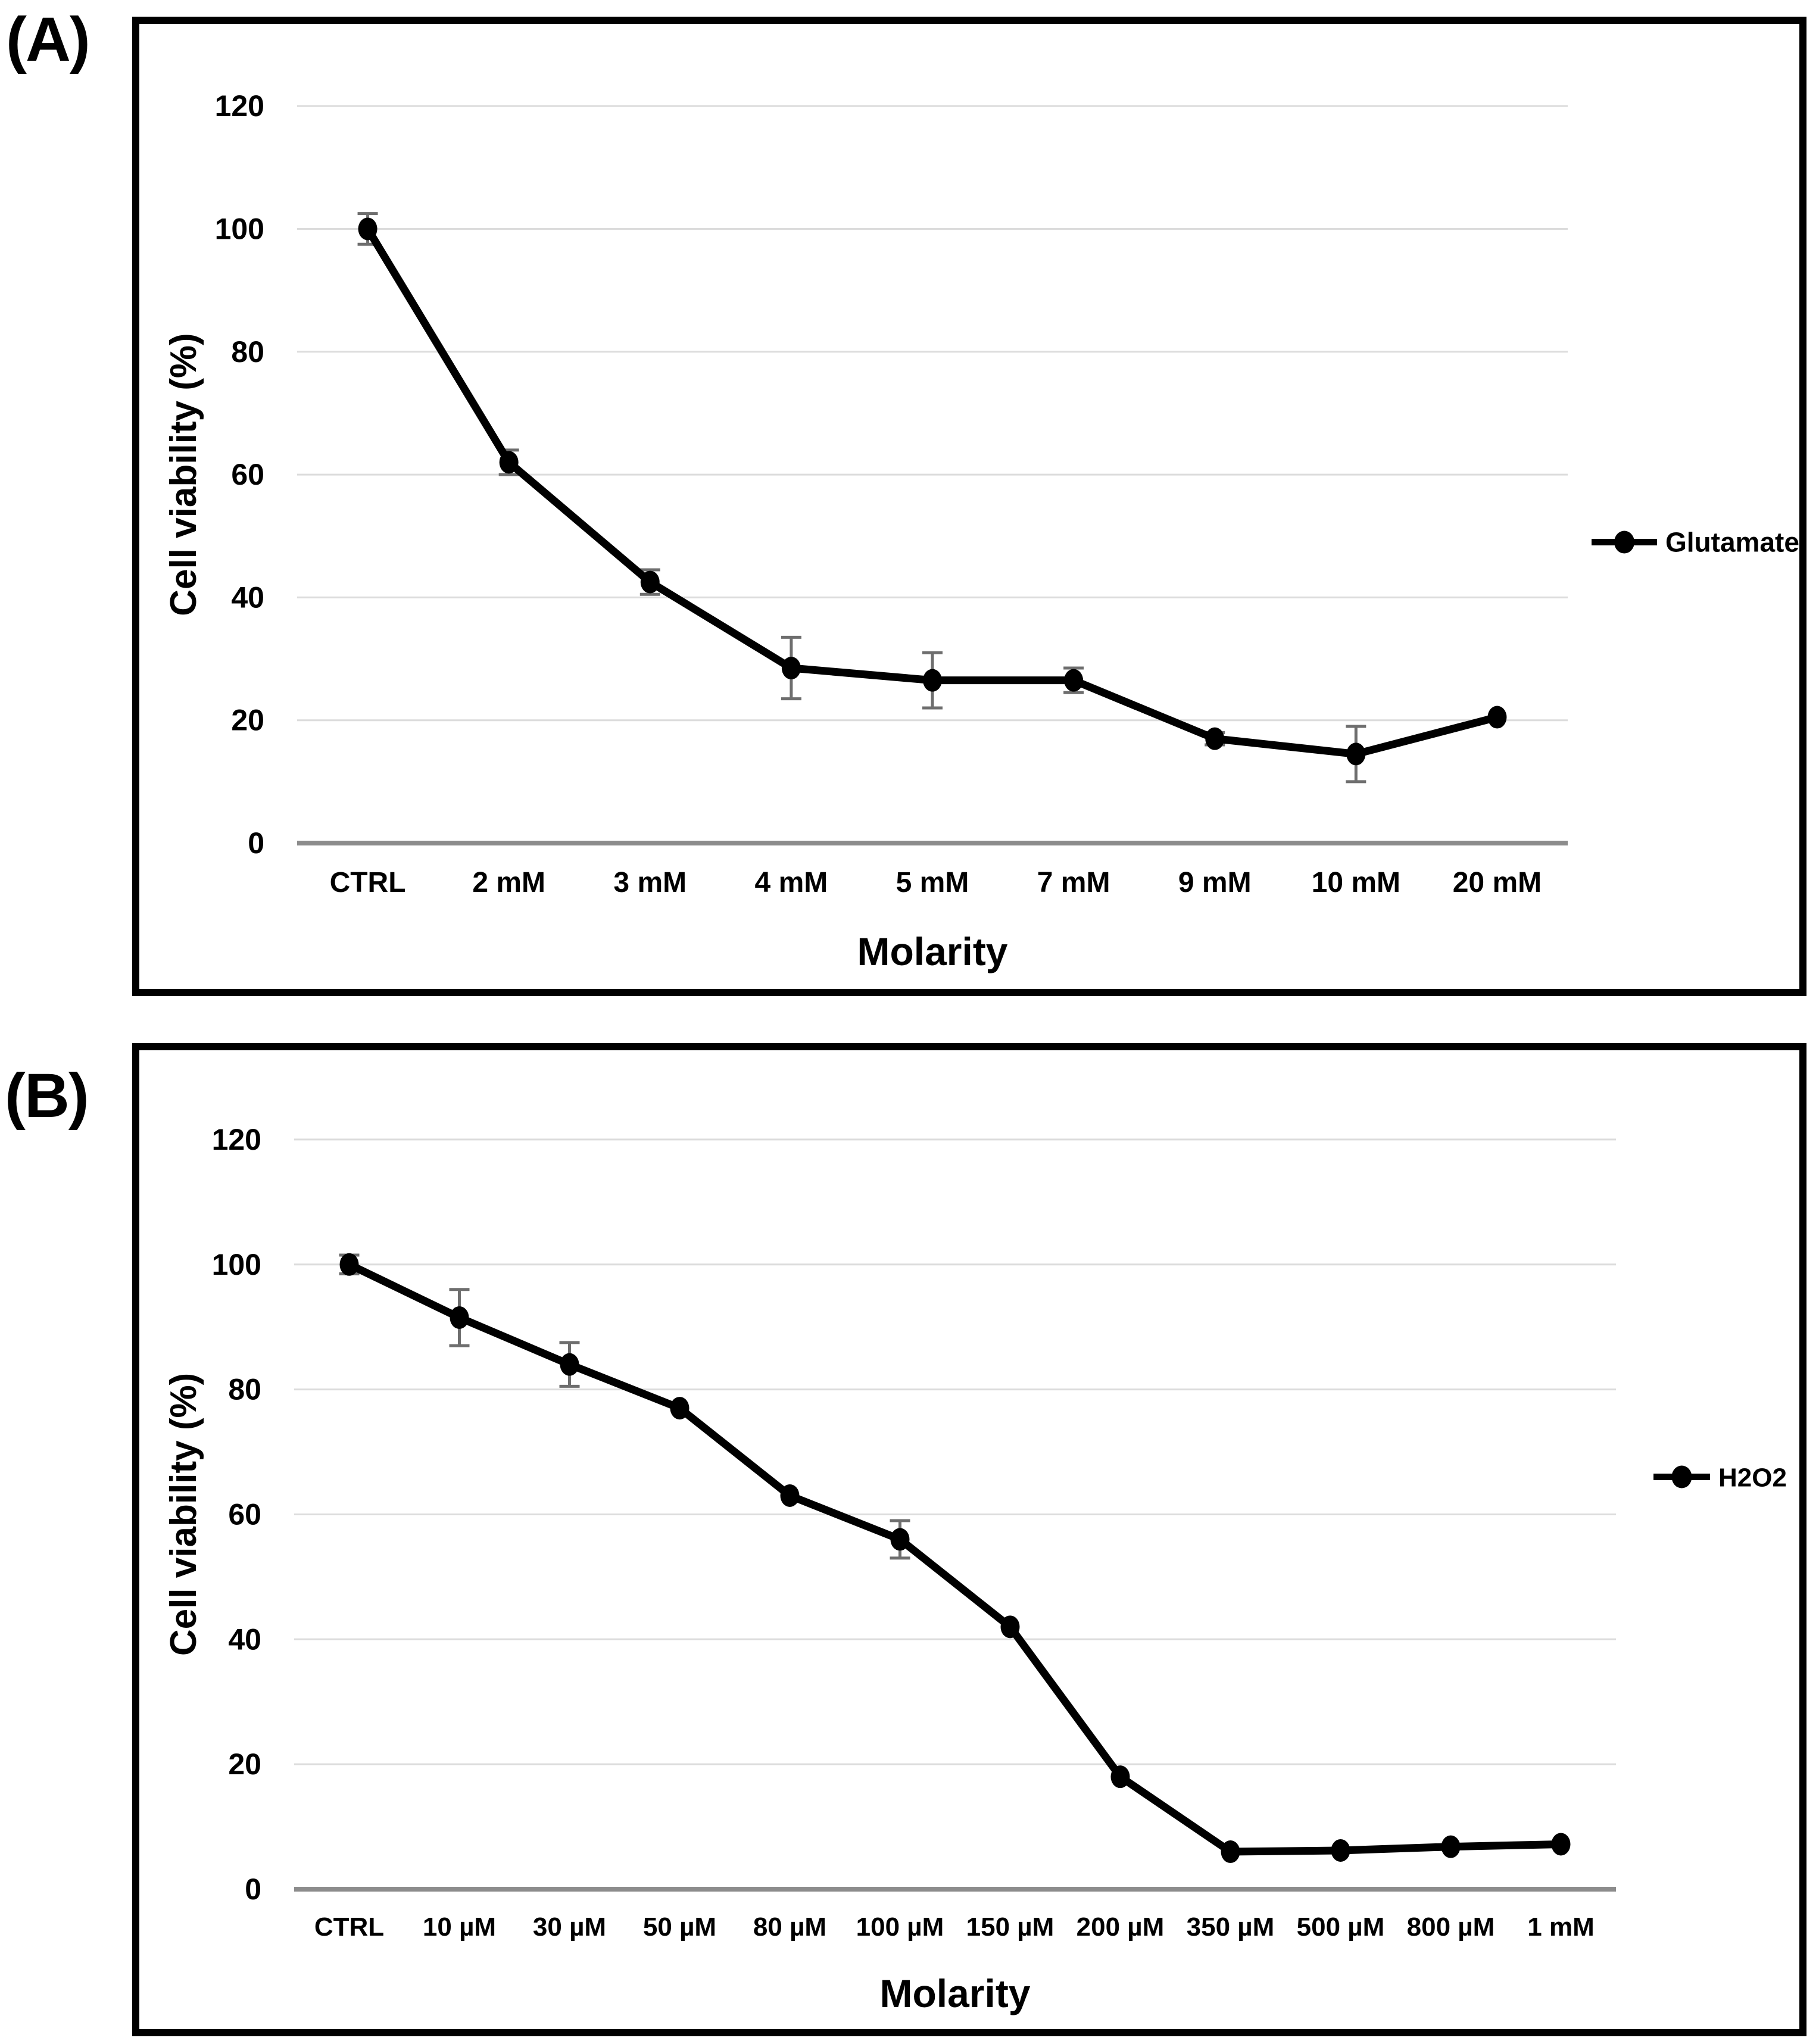  What do you see at coordinates (932, 883) in the screenshot?
I see `x-tick-label: 5 mM` at bounding box center [932, 883].